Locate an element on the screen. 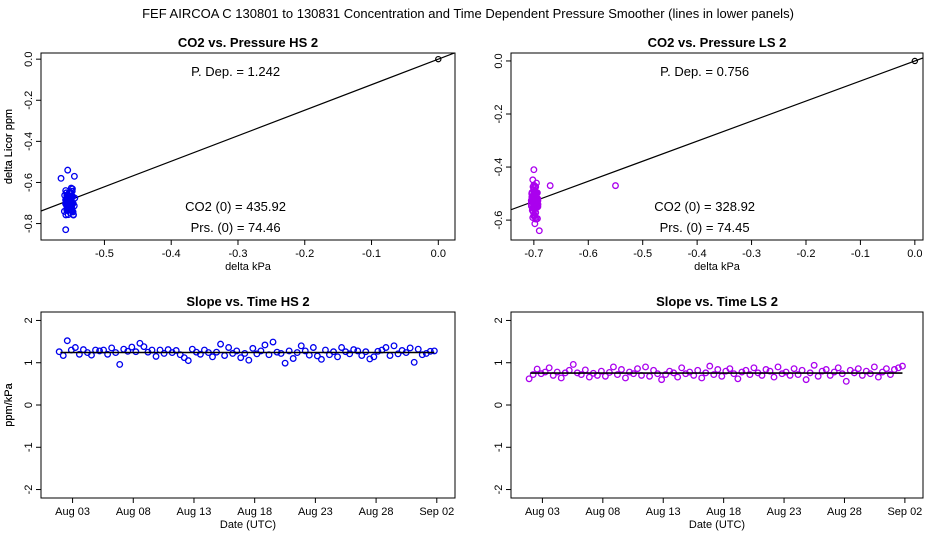  panel-title: CO2 vs. Pressure HS 2 is located at coordinates (248, 42).